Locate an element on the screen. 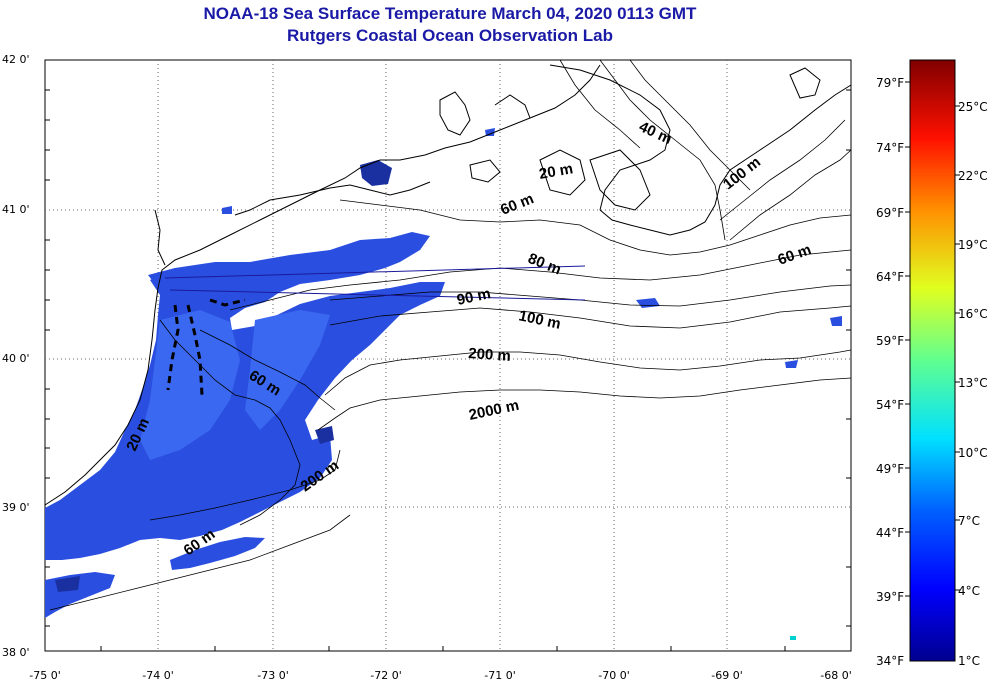  colorbar-label-f: 79°F is located at coordinates (890, 83).